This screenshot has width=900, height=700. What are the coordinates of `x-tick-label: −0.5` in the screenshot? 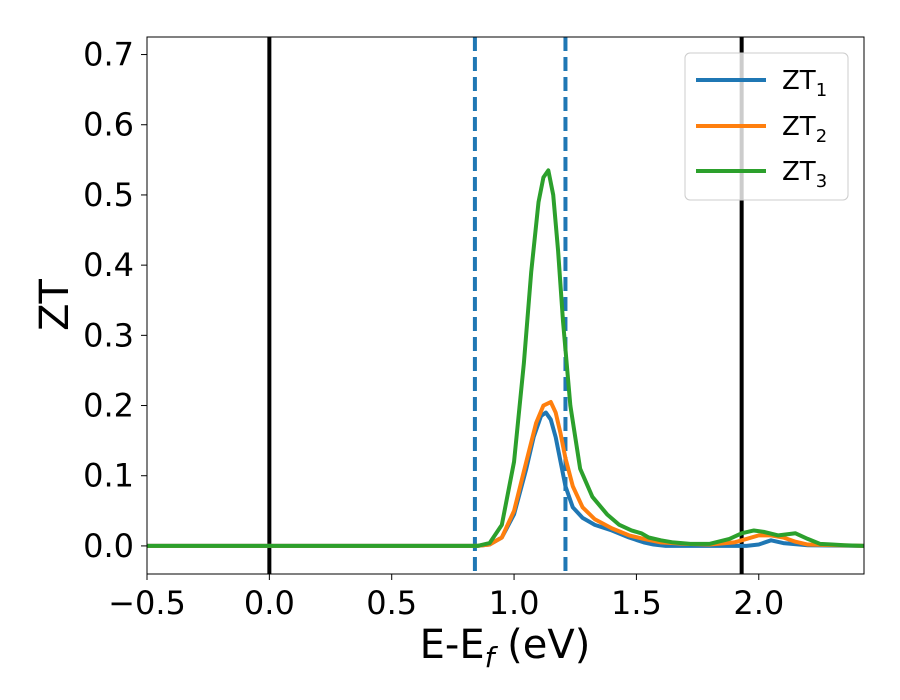 It's located at (147, 603).